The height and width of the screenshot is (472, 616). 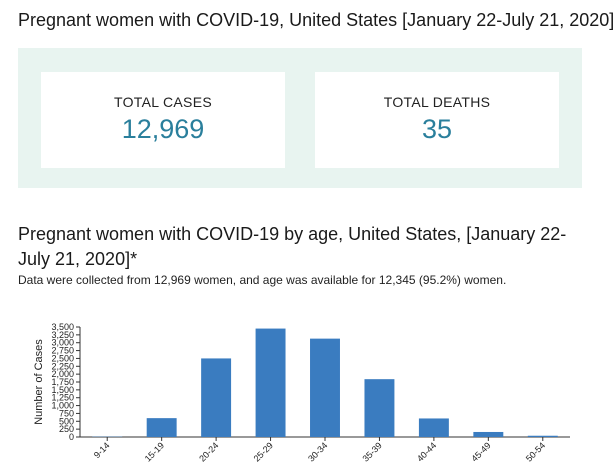 I want to click on total-cases-card: TOTAL CASES 12,969, so click(x=163, y=120).